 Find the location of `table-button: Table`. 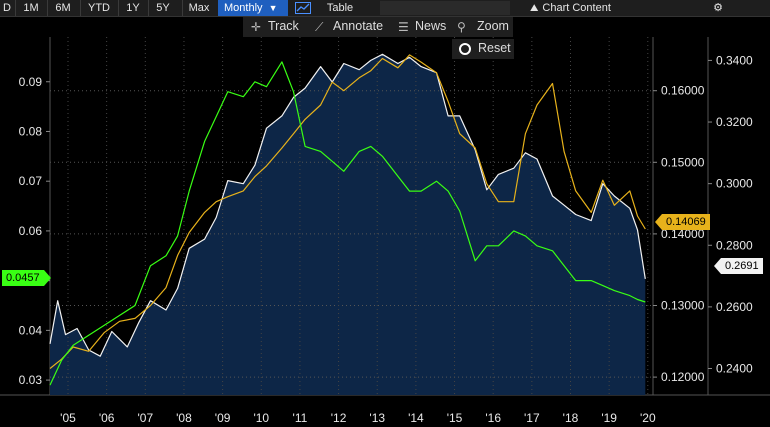

table-button: Table is located at coordinates (340, 8).